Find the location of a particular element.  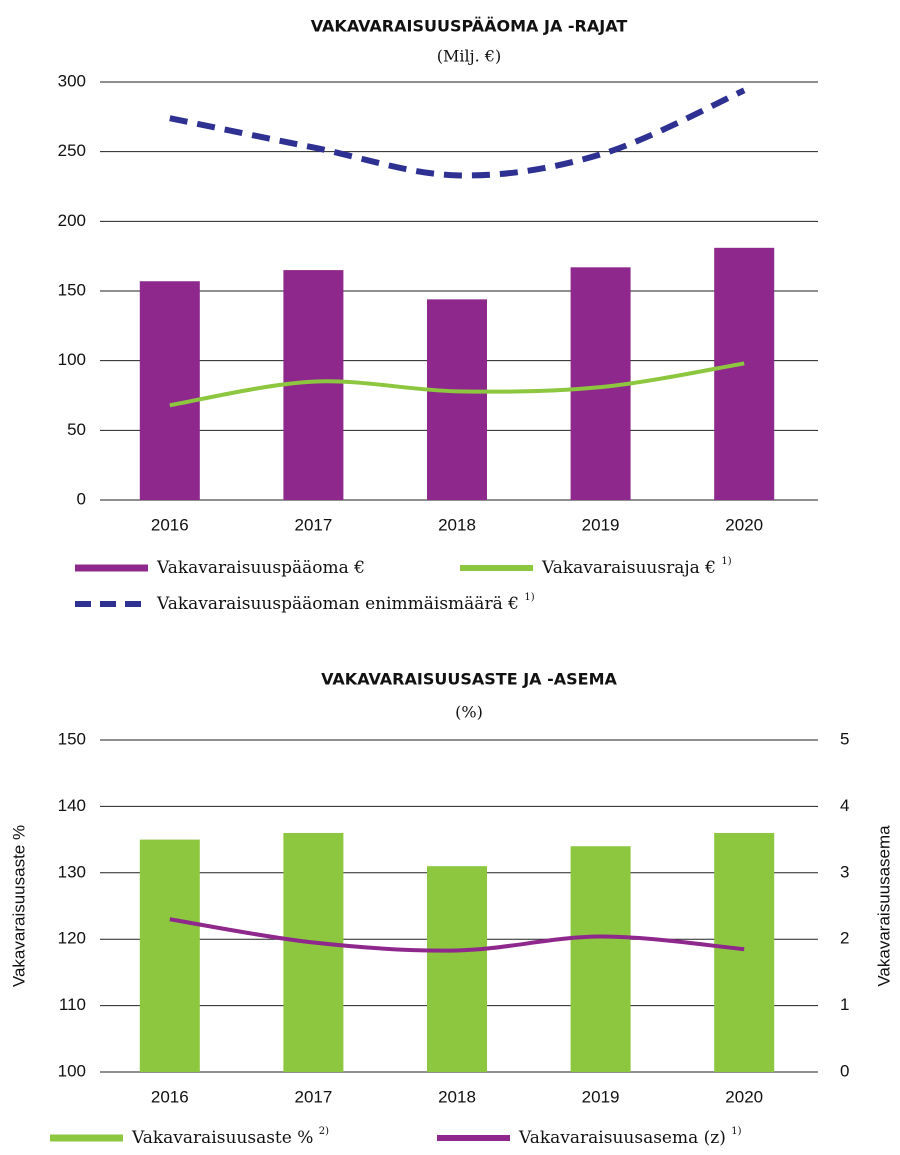

legend-label: Vakavaraisuusraja € 1) is located at coordinates (636, 567).